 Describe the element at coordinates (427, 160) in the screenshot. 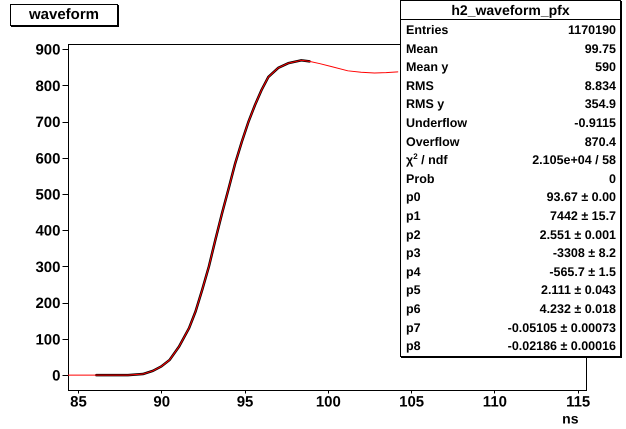

I see `annotation: χ$^{2}$ / ndf` at that location.